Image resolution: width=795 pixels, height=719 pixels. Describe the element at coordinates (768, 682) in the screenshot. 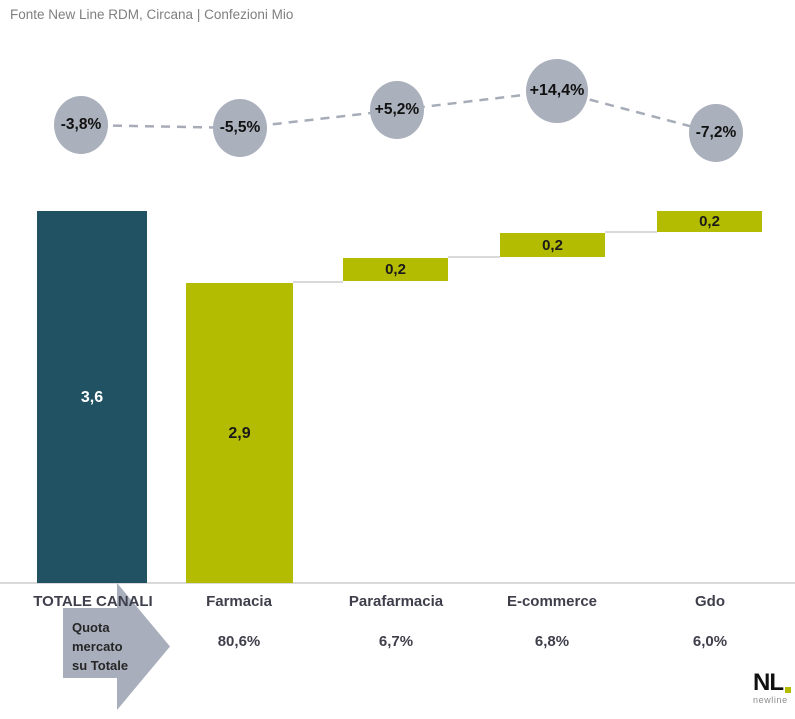

I see `logo-monogram: NL` at that location.